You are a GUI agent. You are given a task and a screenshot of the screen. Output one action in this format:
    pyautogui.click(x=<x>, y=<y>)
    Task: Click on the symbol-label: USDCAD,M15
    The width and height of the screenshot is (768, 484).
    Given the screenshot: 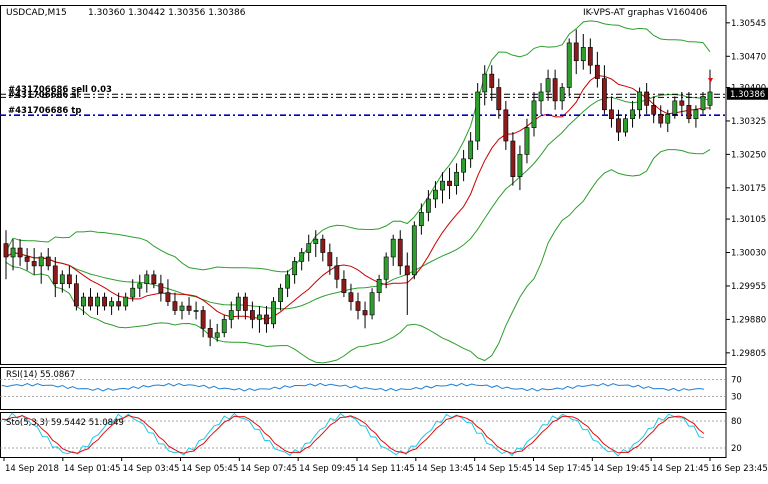 What is the action you would take?
    pyautogui.click(x=36, y=13)
    